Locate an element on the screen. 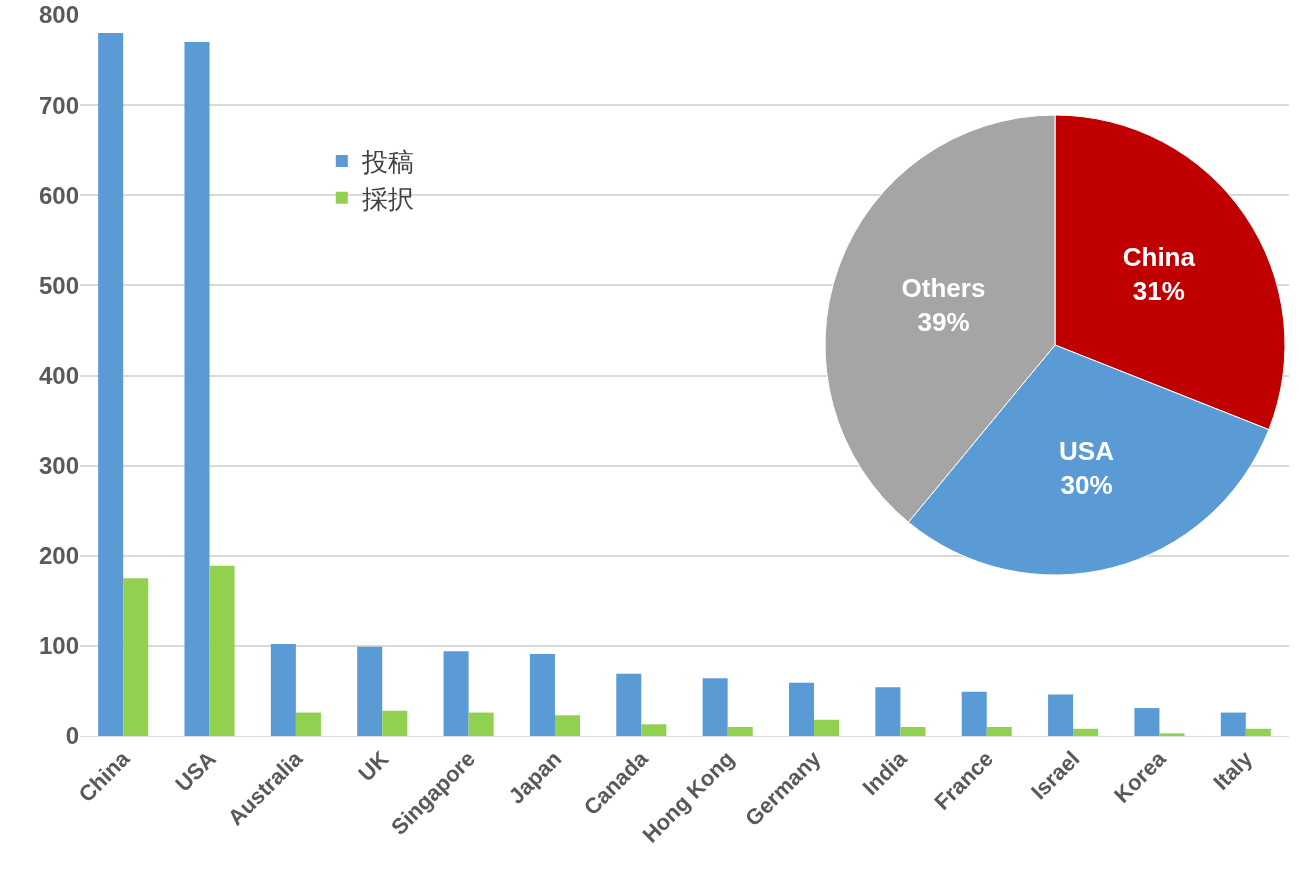  y-tick-label: 500 is located at coordinates (58, 285).